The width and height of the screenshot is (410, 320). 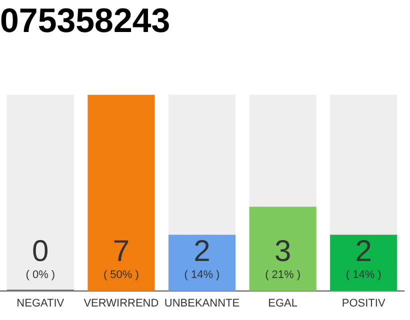 I want to click on x-tick-label: POSITIV, so click(x=364, y=303).